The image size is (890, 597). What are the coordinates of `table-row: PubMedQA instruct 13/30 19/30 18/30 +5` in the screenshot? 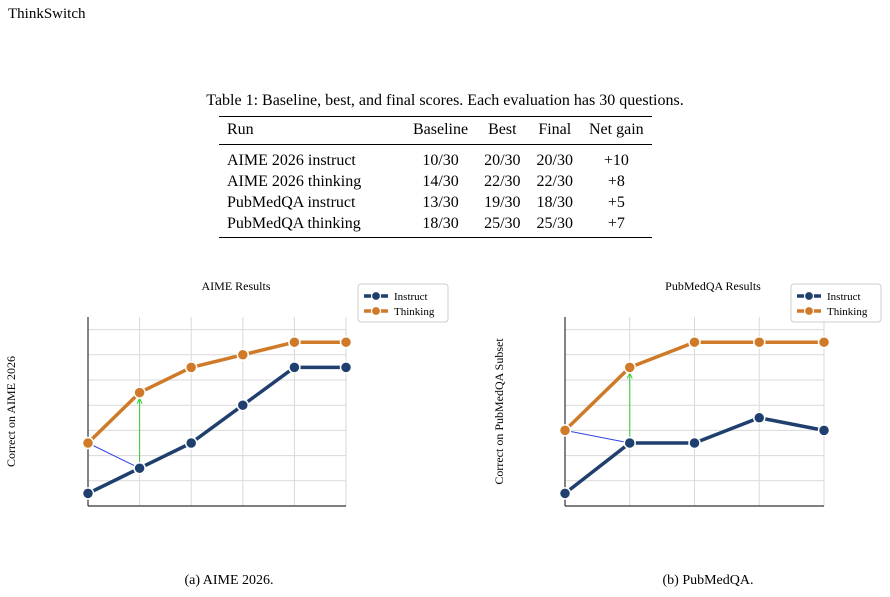 It's located at (435, 202).